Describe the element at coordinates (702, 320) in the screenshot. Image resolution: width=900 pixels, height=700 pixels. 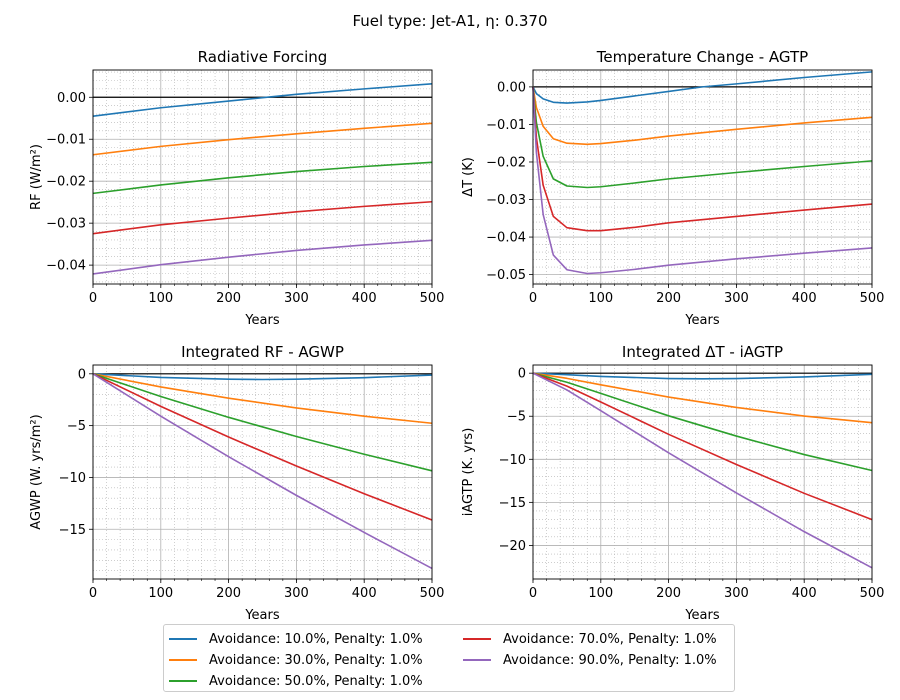
I see `agtp-x-axis-label: Years` at that location.